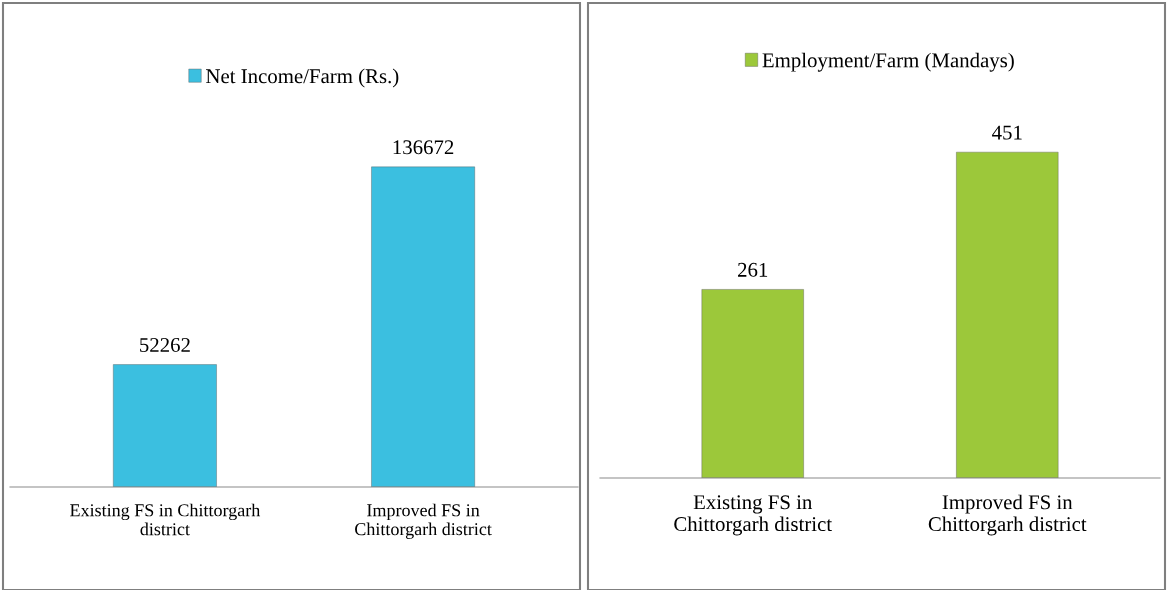 The height and width of the screenshot is (590, 1169). I want to click on data-label: 451, so click(1007, 132).